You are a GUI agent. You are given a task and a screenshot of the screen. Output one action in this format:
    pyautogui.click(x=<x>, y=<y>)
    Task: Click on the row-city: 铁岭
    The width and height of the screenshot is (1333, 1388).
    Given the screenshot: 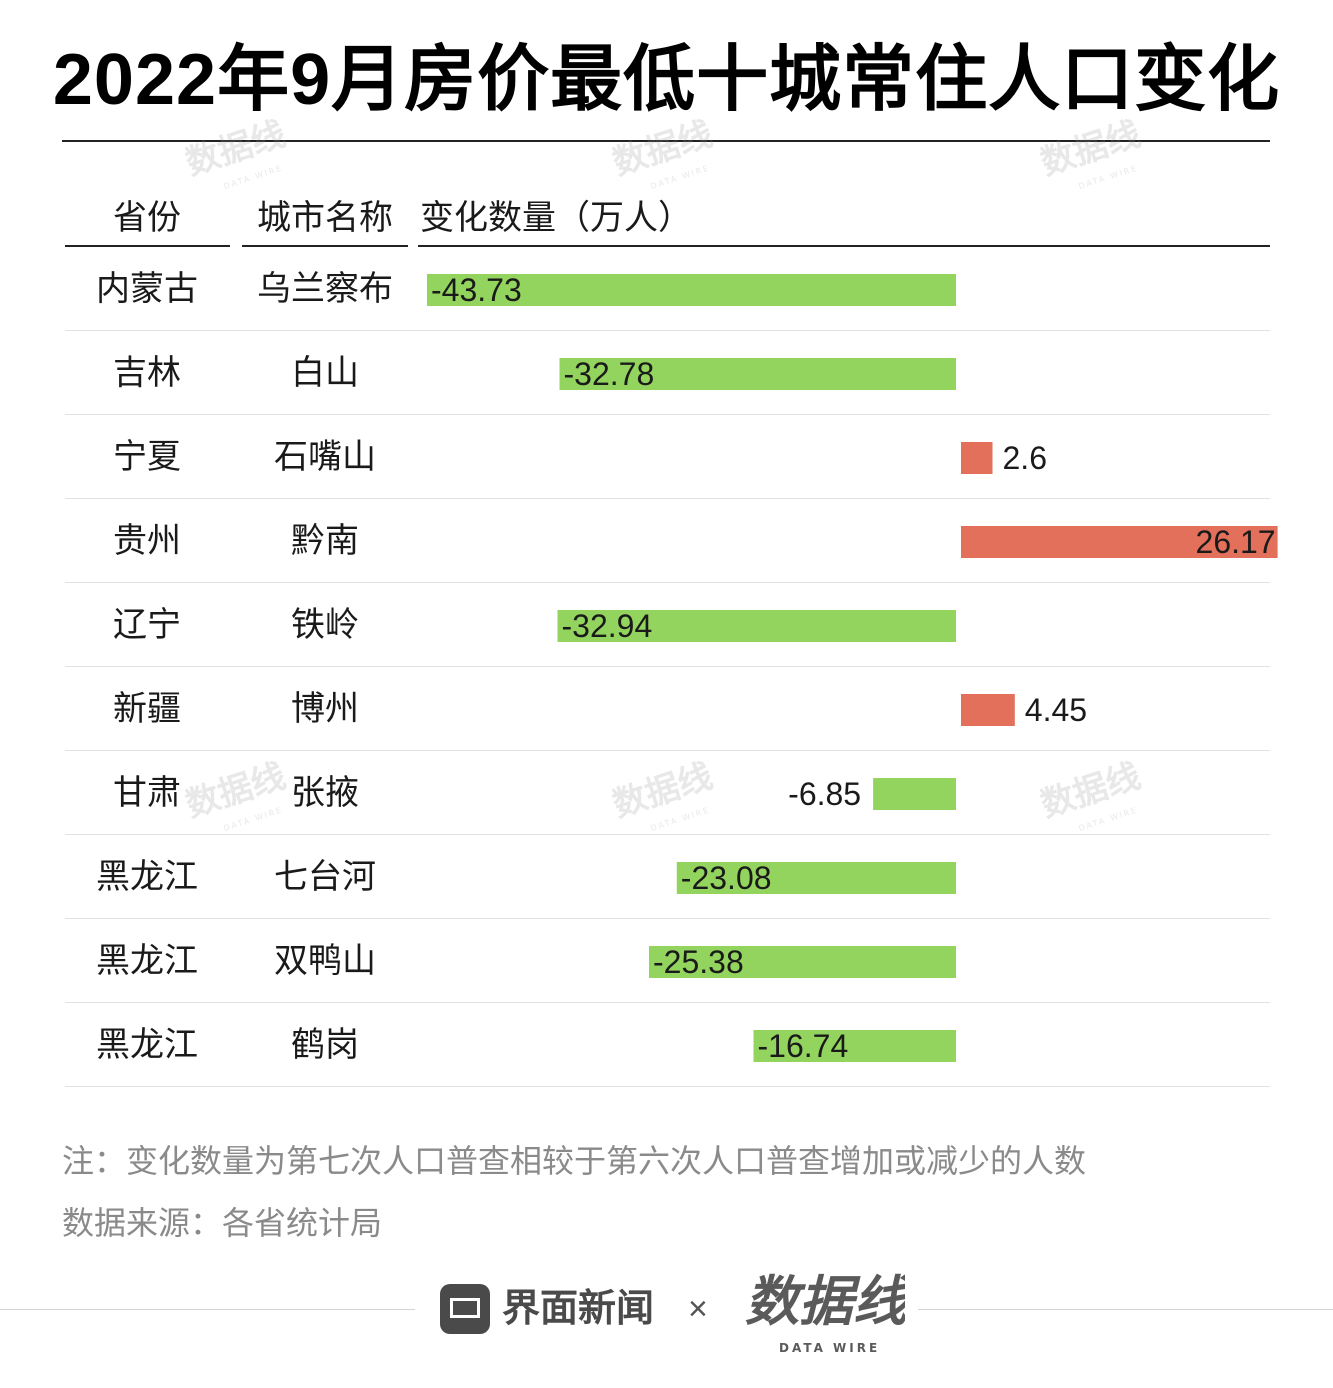 What is the action you would take?
    pyautogui.click(x=325, y=625)
    